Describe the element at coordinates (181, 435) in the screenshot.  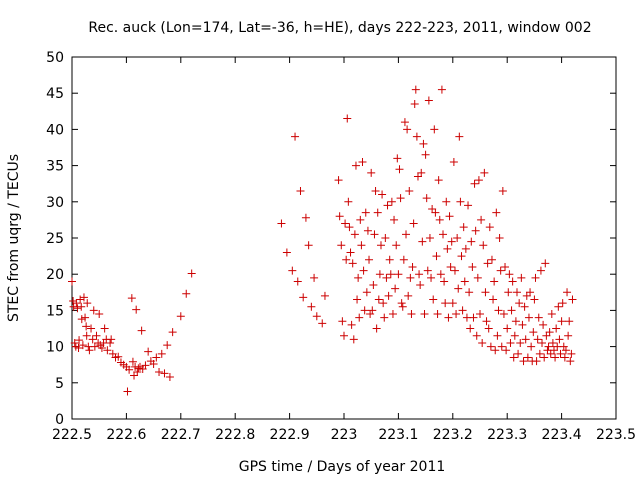
I see `x-tick-label: 222.7` at that location.